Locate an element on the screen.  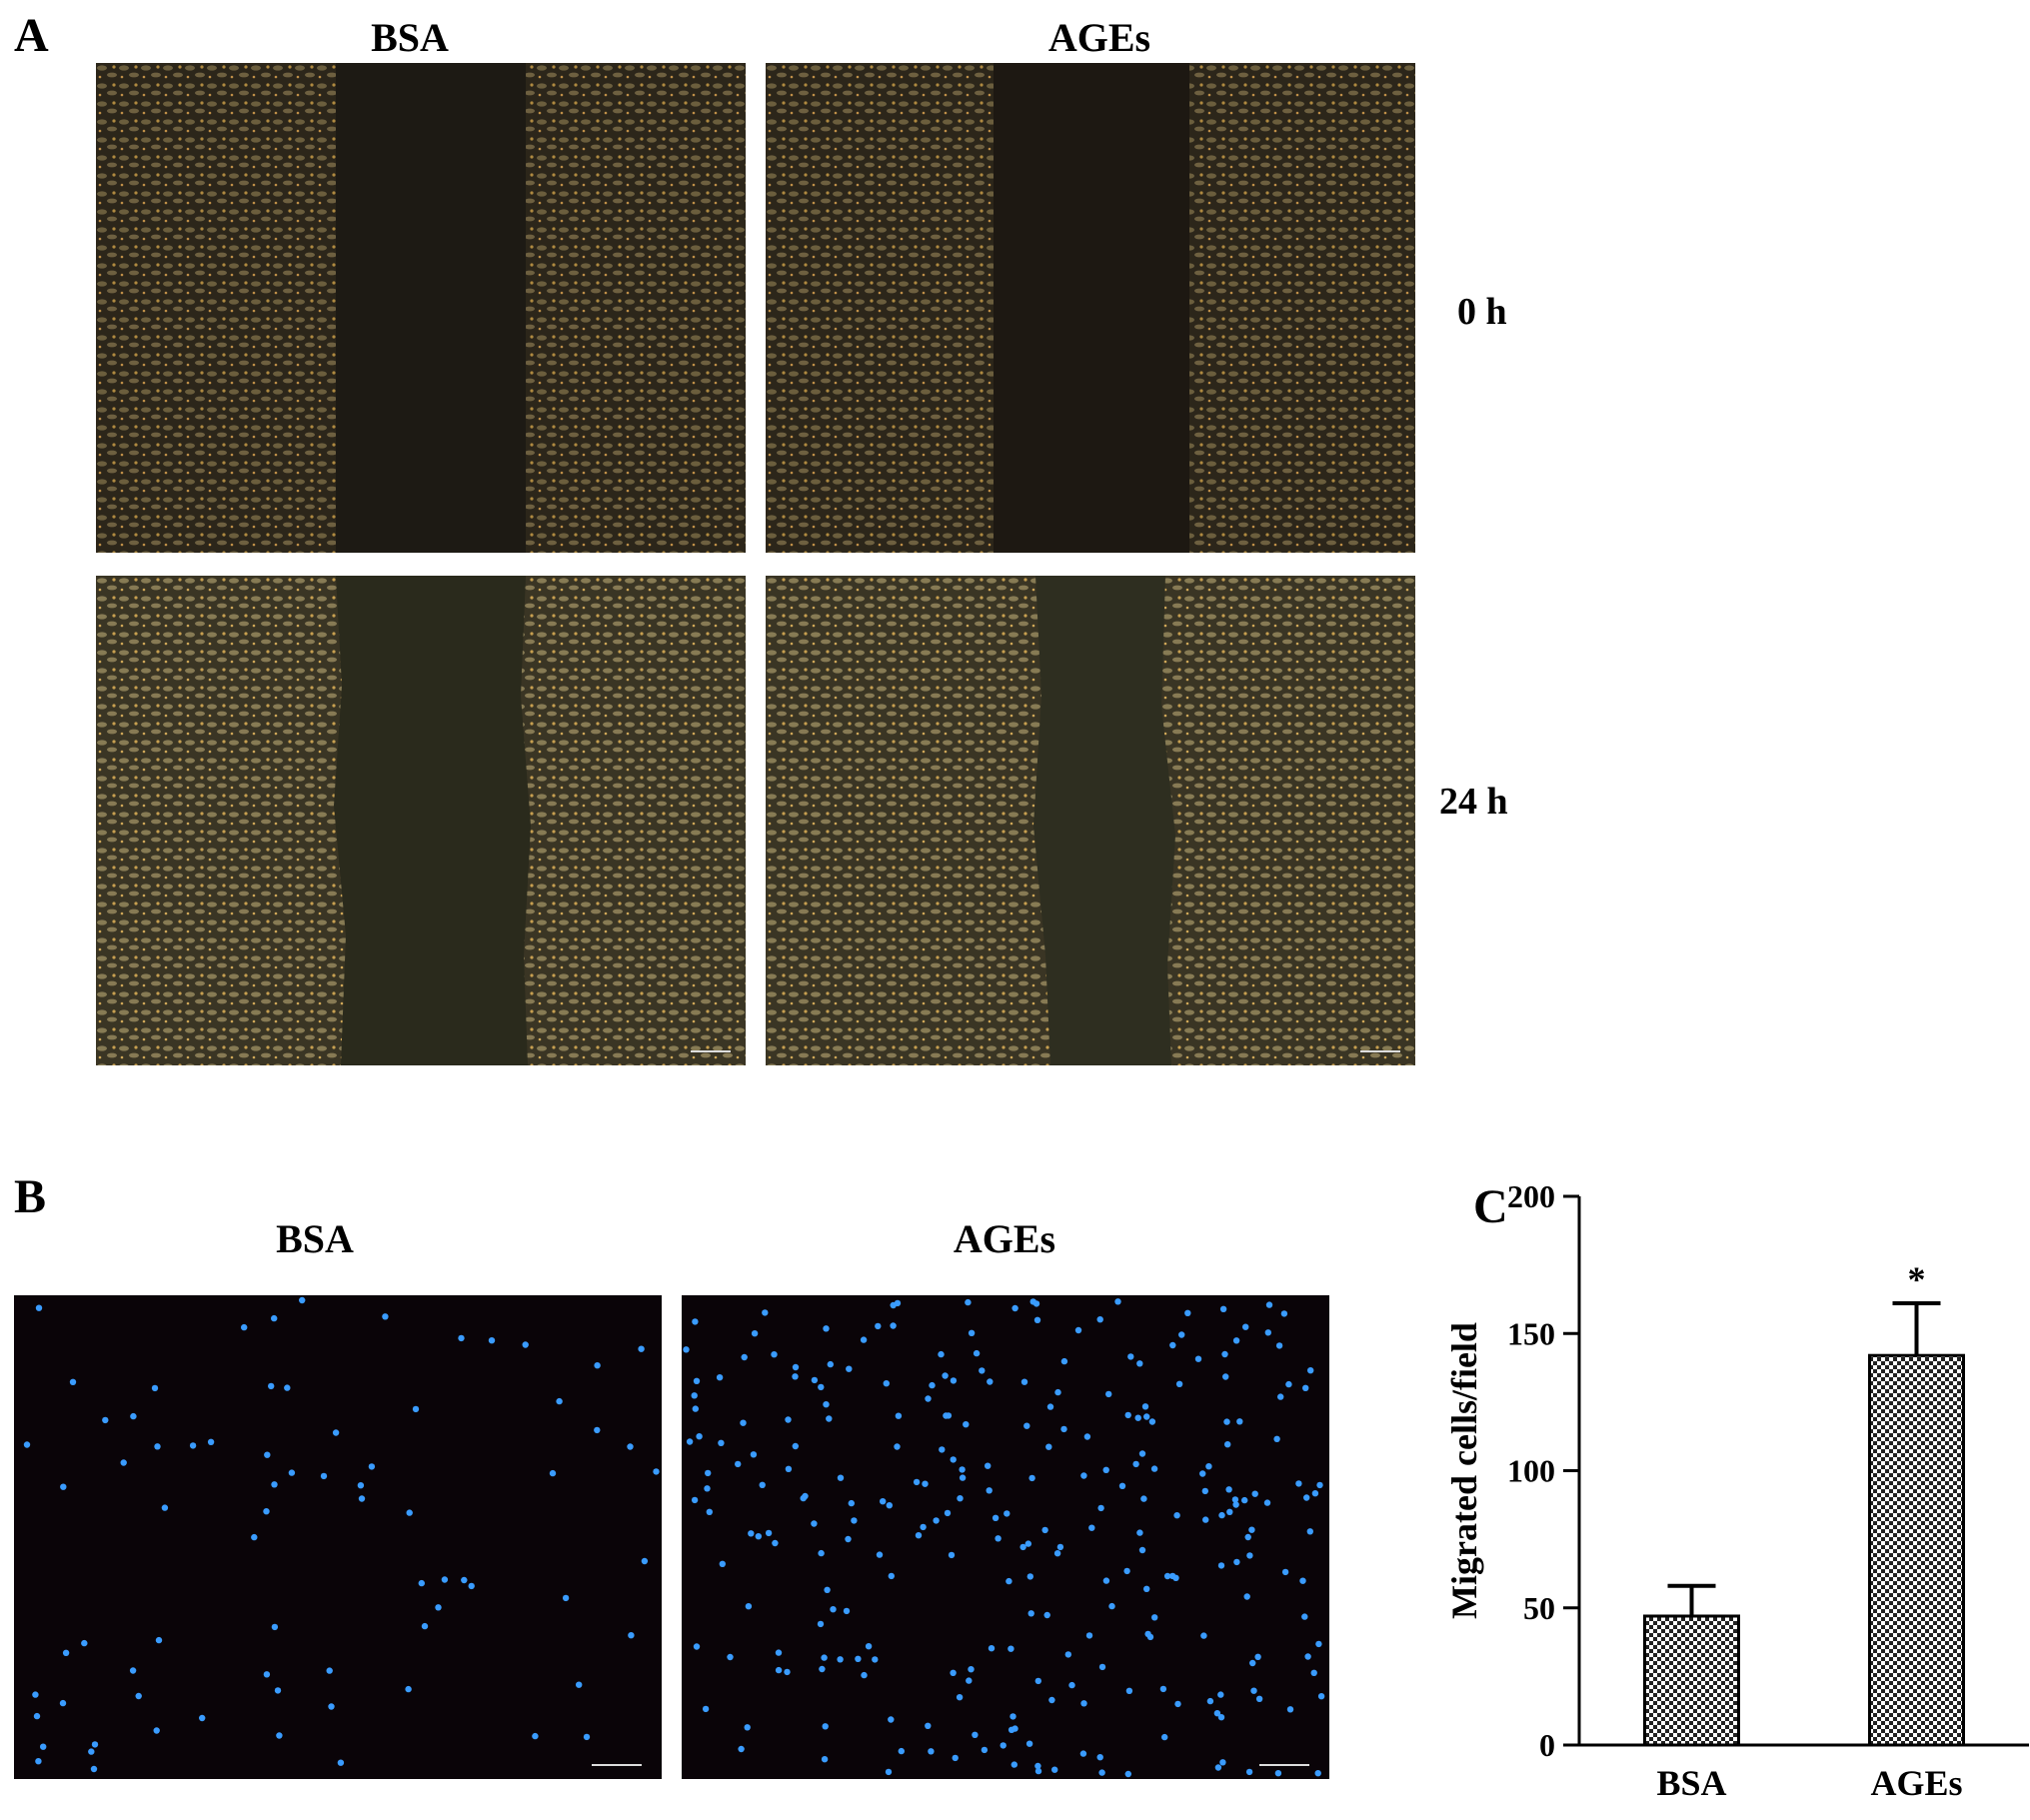
micrograph-bsa-0h is located at coordinates (421, 308).